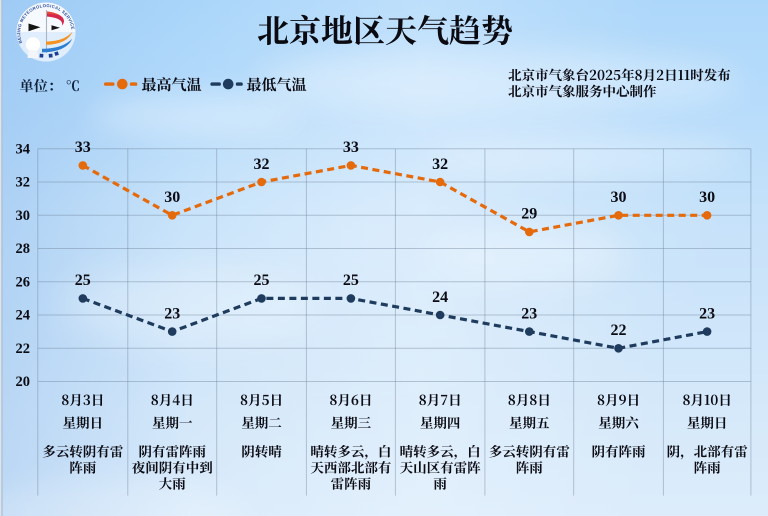  What do you see at coordinates (23, 249) in the screenshot?
I see `svg-text: 28` at bounding box center [23, 249].